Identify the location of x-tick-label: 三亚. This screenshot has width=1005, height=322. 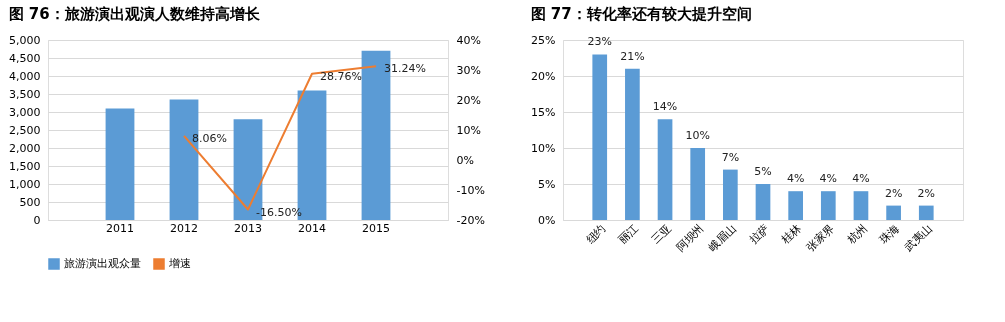
(661, 234).